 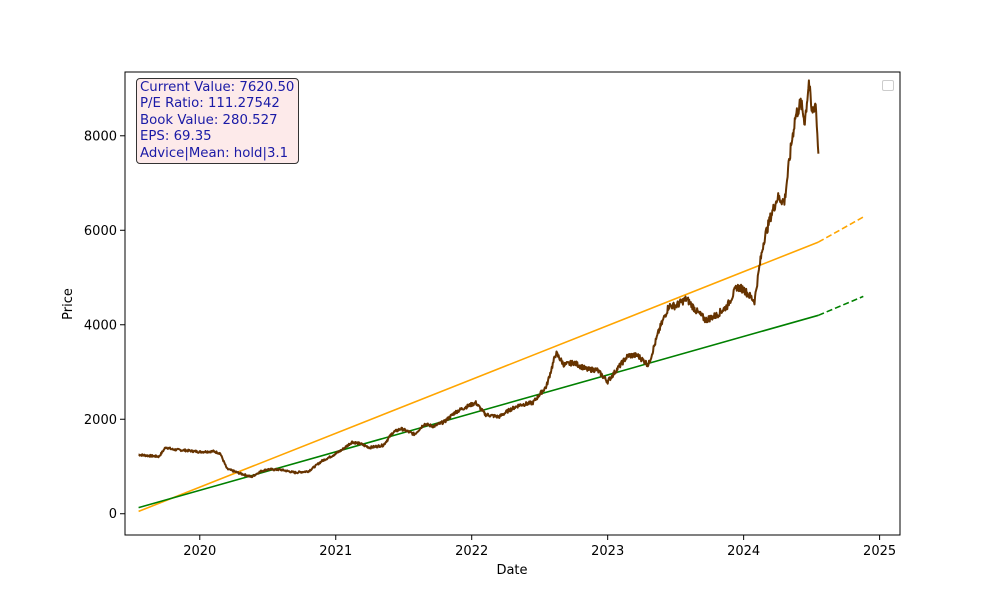 I want to click on x-tick-label: 2022, so click(x=471, y=551).